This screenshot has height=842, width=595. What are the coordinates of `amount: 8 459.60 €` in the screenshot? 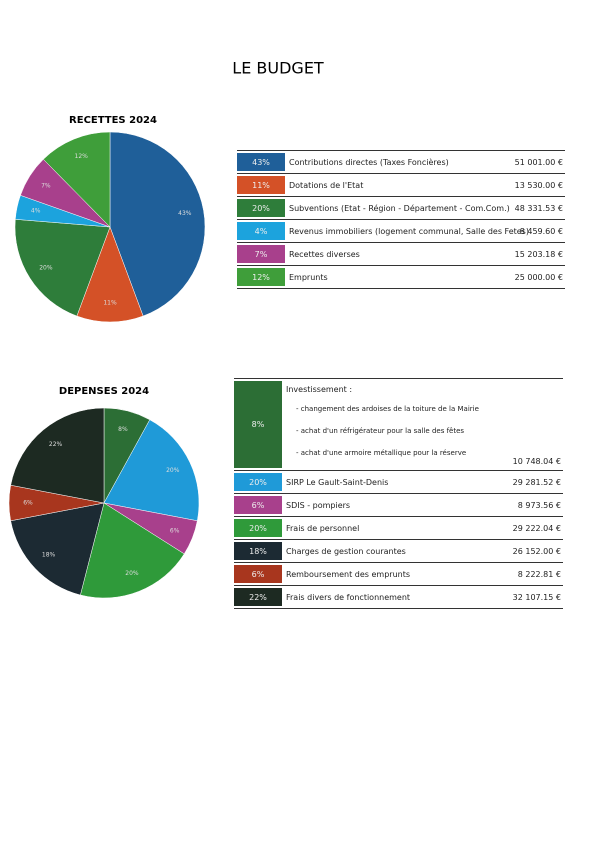 It's located at (541, 231).